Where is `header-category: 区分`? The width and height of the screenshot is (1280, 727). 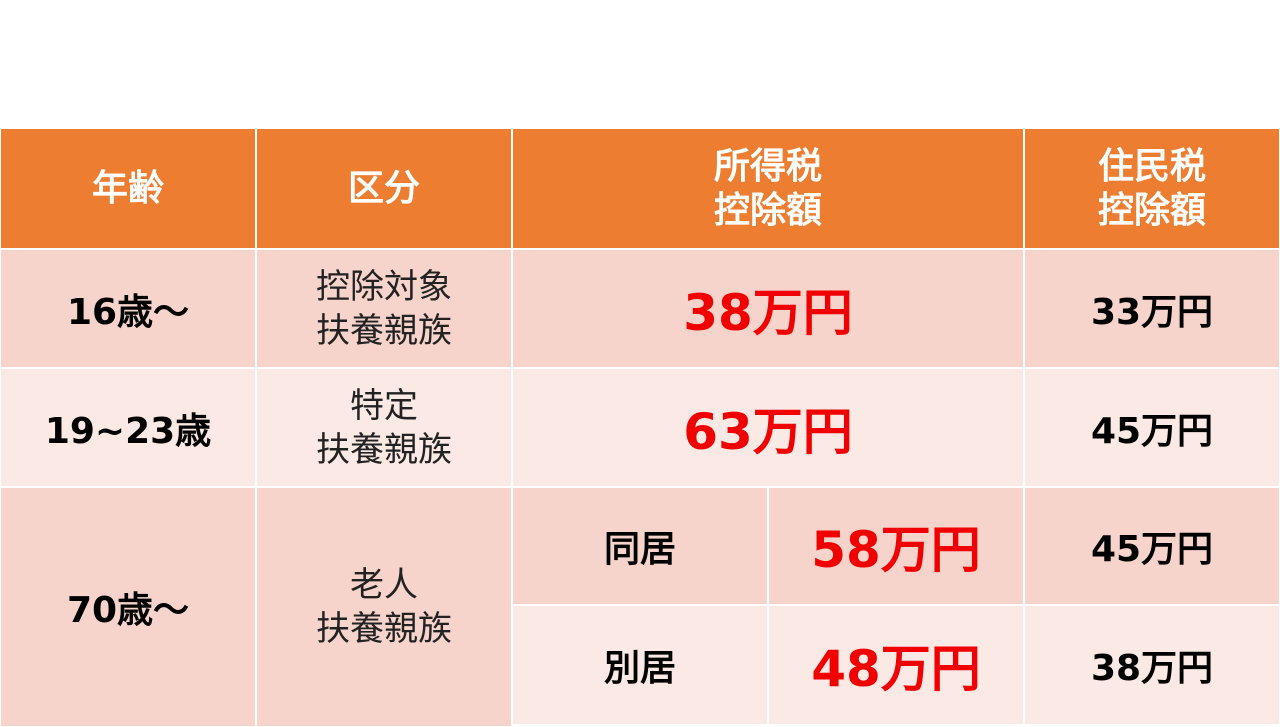
header-category: 区分 is located at coordinates (384, 188).